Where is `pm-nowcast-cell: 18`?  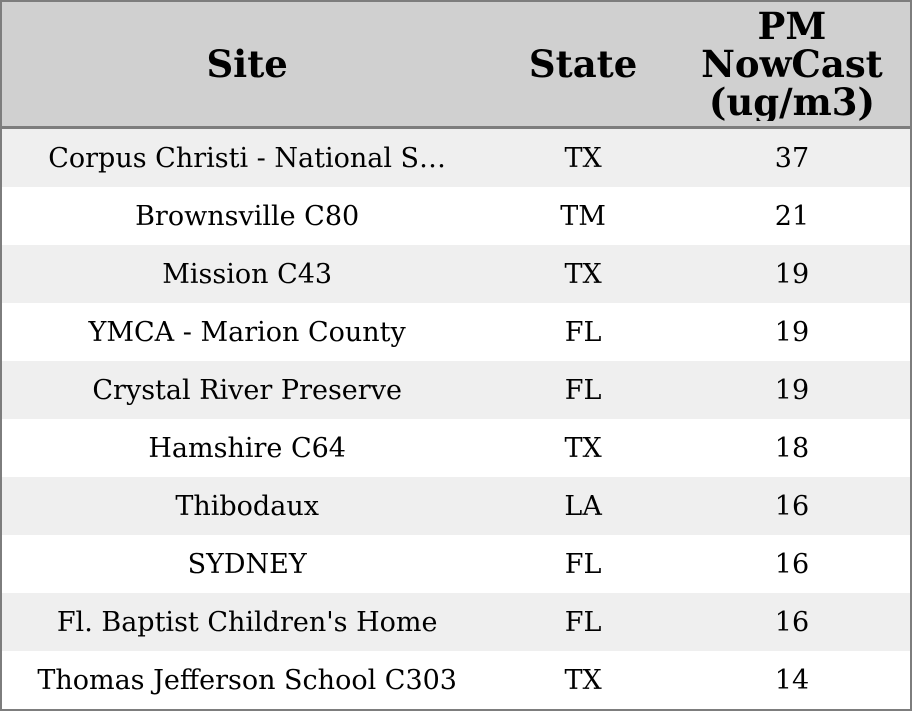
pm-nowcast-cell: 18 is located at coordinates (792, 448).